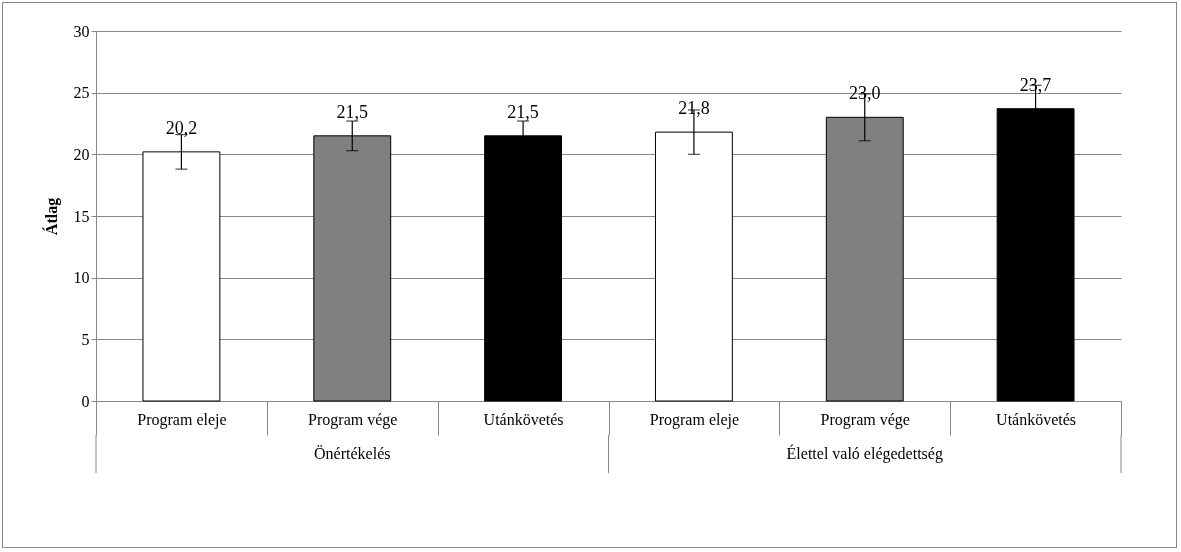 Image resolution: width=1181 pixels, height=552 pixels. I want to click on data-label: 23,0, so click(865, 93).